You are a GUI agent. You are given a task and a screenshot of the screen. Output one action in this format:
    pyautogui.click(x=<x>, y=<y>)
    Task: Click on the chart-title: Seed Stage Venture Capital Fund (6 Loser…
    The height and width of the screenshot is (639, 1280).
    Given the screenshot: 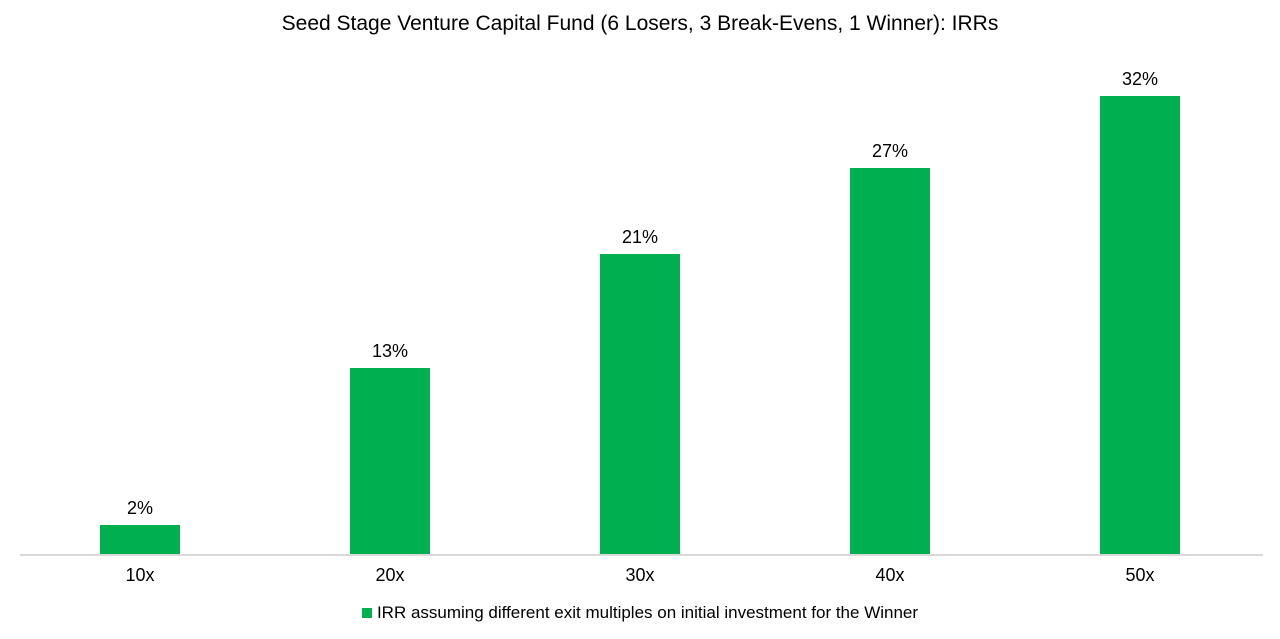 What is the action you would take?
    pyautogui.click(x=640, y=23)
    